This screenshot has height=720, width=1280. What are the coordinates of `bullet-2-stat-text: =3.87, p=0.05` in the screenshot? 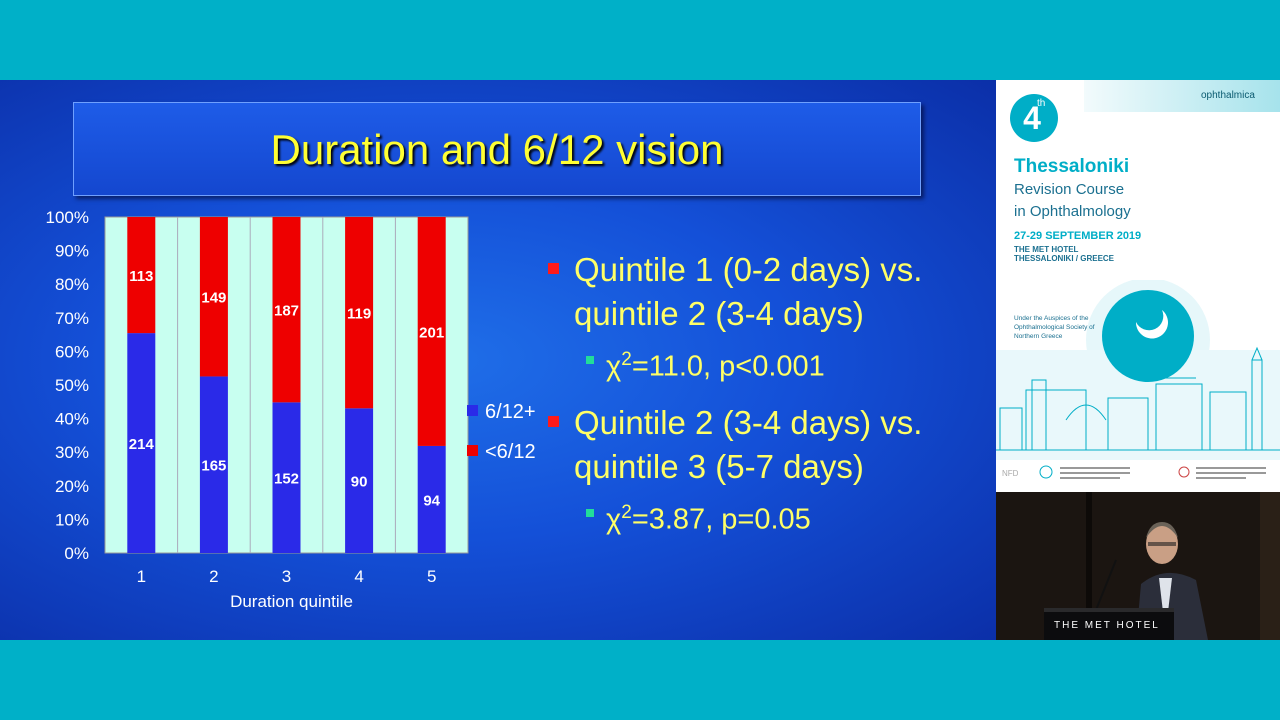 It's located at (721, 519).